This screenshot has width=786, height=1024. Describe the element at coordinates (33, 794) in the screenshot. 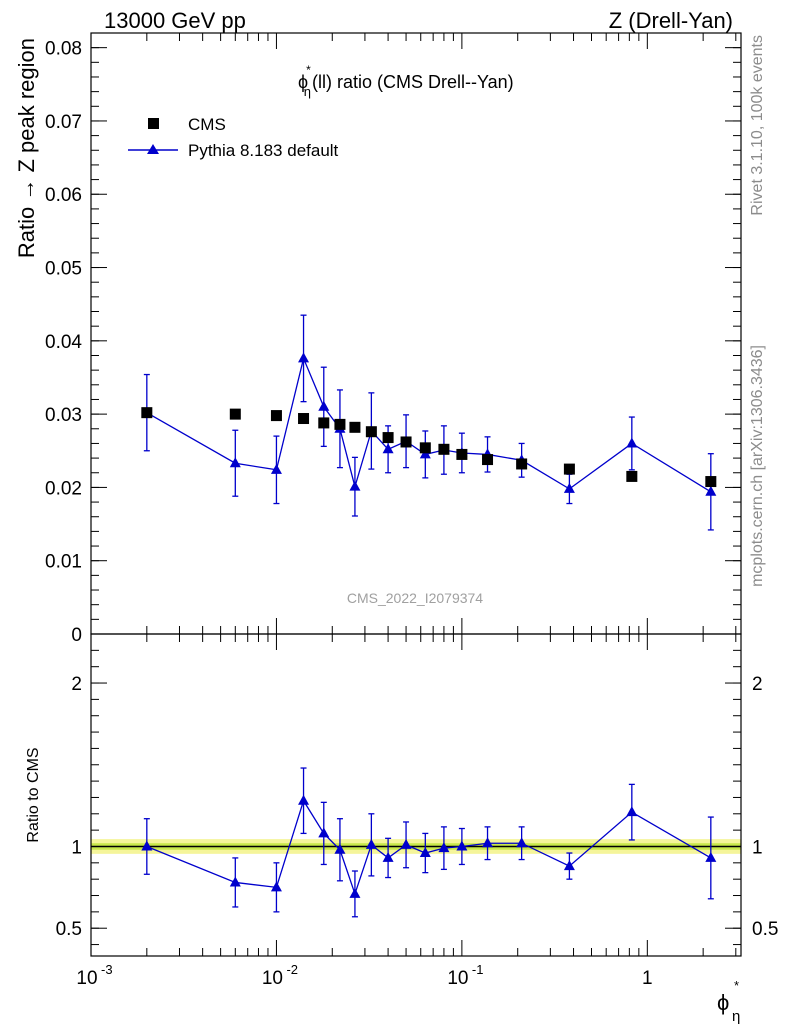

I see `y-axis-label-ratio: Ratio to CMS` at that location.